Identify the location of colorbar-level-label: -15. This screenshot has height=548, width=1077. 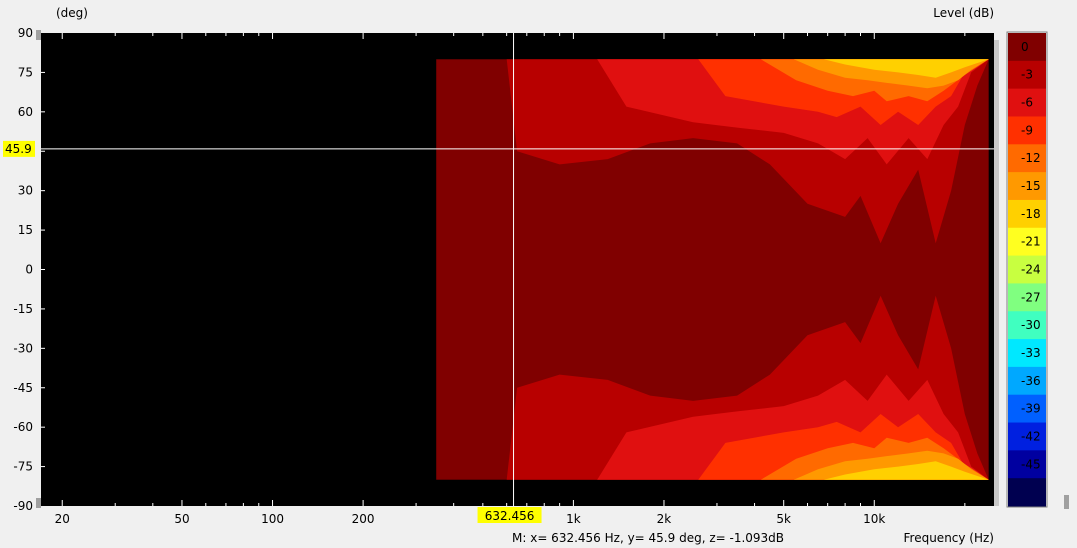
(1031, 186).